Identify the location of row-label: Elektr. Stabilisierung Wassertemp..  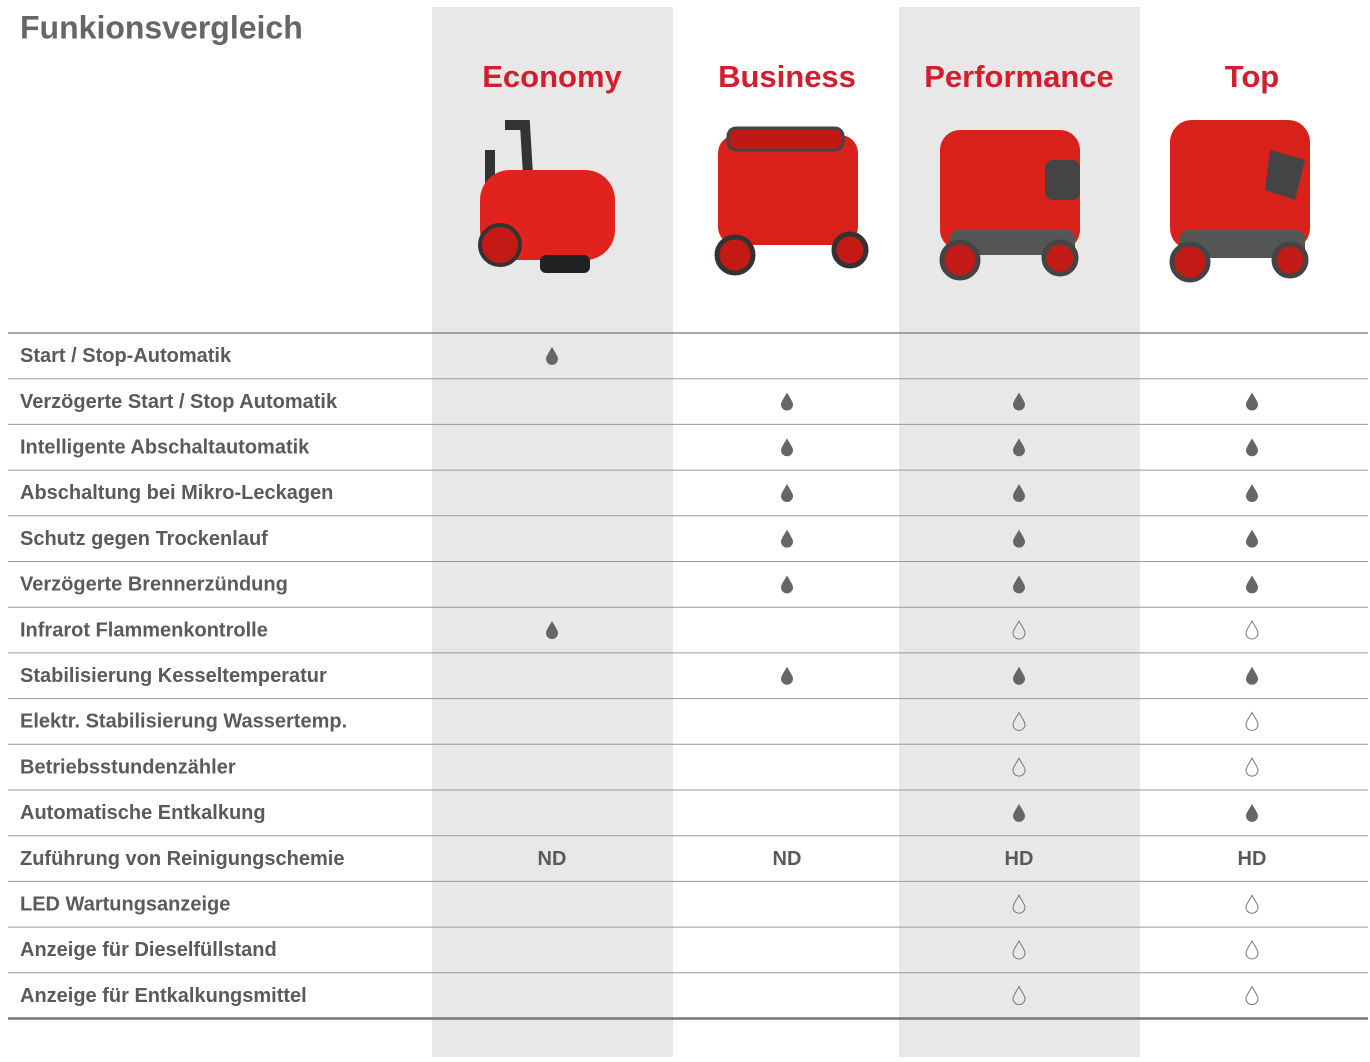
(183, 722).